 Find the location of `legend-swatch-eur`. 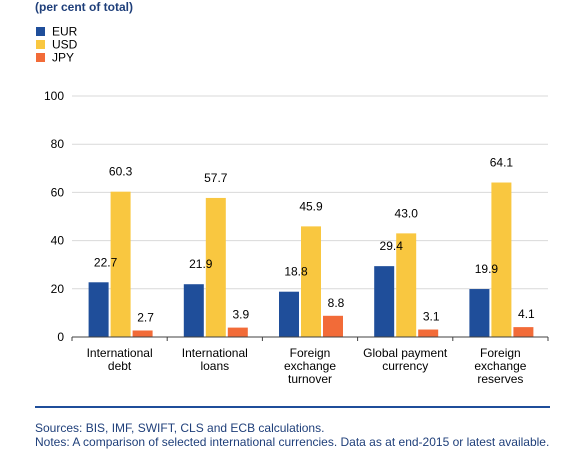

legend-swatch-eur is located at coordinates (40, 31).